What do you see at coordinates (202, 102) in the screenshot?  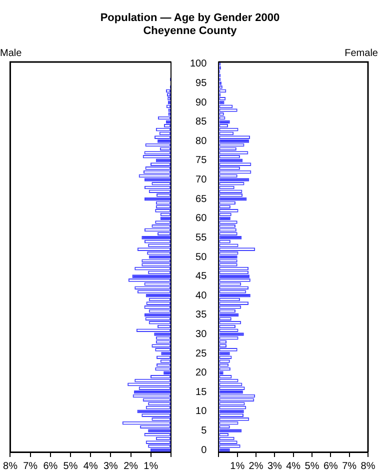 I see `y-tick-label: 90` at bounding box center [202, 102].